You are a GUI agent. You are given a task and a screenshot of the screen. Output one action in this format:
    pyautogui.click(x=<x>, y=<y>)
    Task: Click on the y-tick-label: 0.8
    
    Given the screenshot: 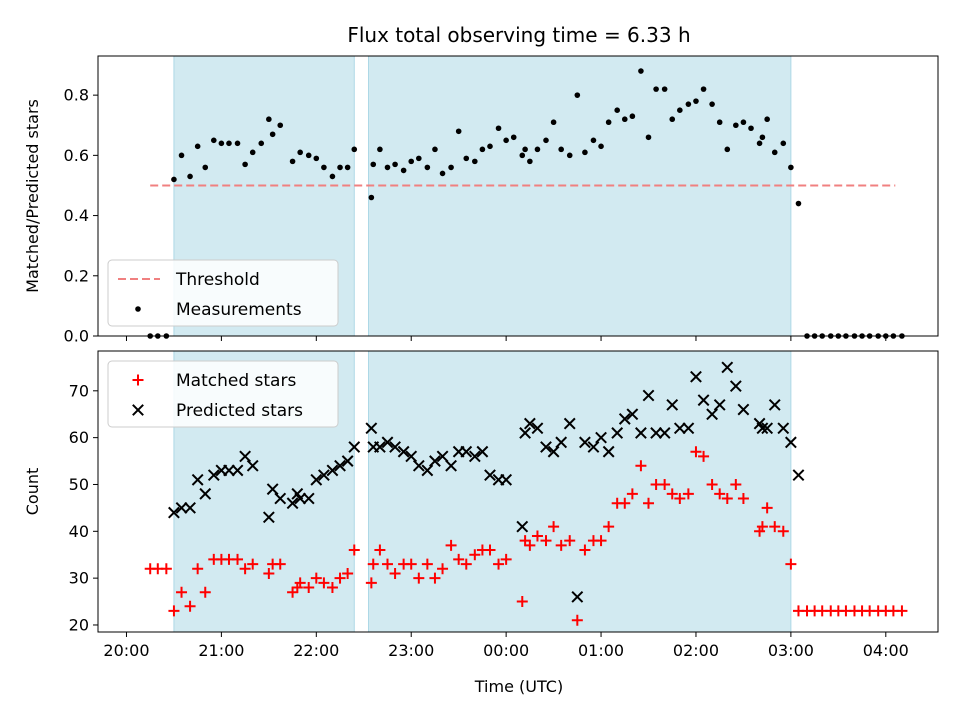 What is the action you would take?
    pyautogui.click(x=76, y=95)
    